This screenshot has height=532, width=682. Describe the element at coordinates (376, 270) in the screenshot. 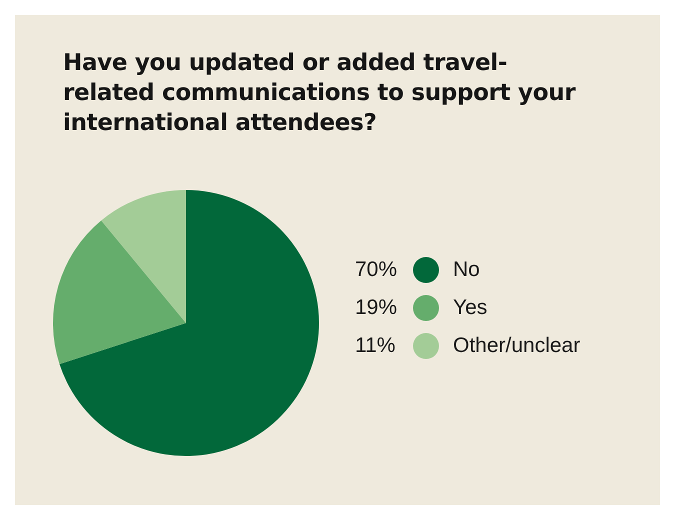

I see `data-label: 70%` at that location.